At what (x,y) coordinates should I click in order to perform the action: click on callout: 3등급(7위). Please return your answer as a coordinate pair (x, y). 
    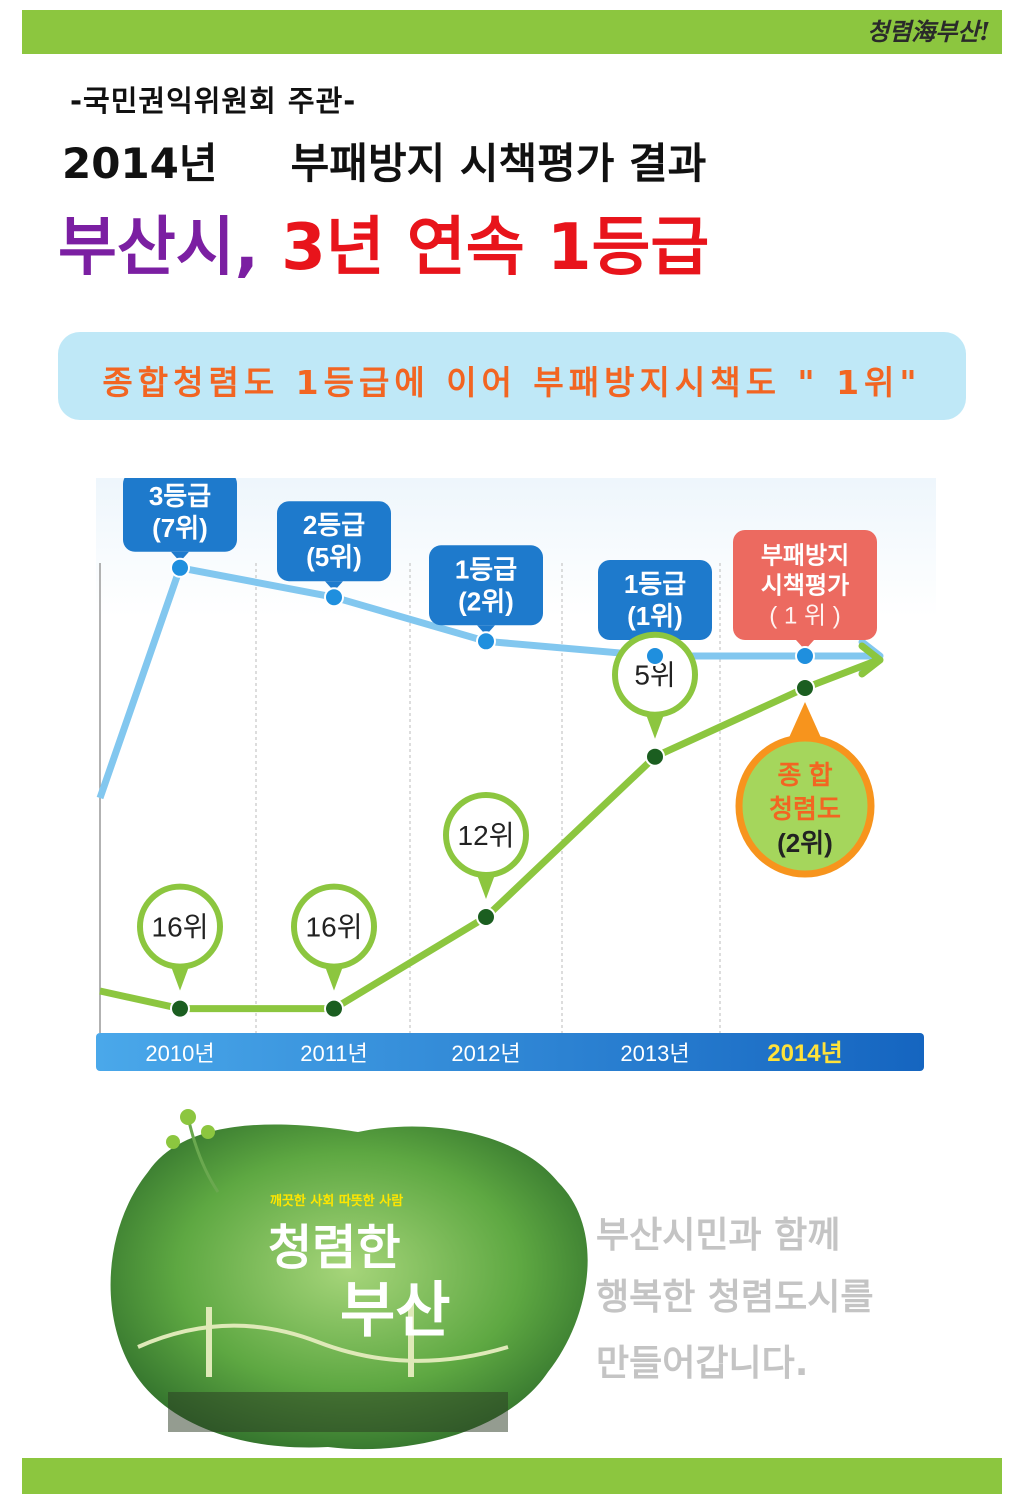
    Looking at the image, I should click on (180, 520).